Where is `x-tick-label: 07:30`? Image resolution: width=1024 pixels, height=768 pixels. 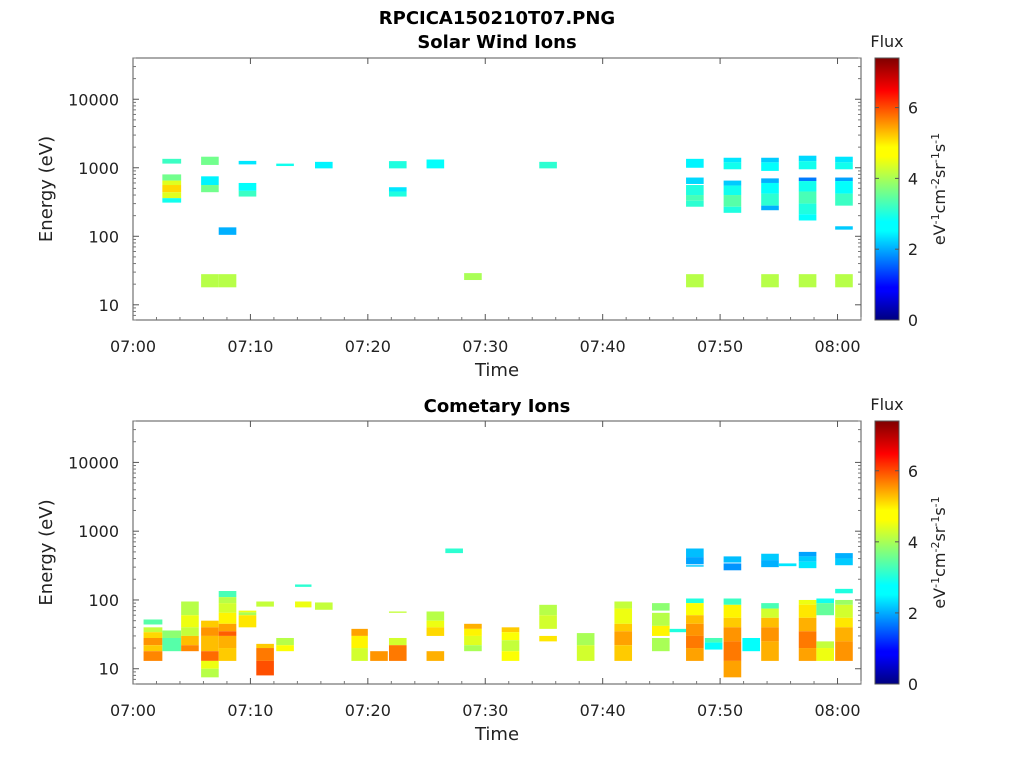 x-tick-label: 07:30 is located at coordinates (485, 346).